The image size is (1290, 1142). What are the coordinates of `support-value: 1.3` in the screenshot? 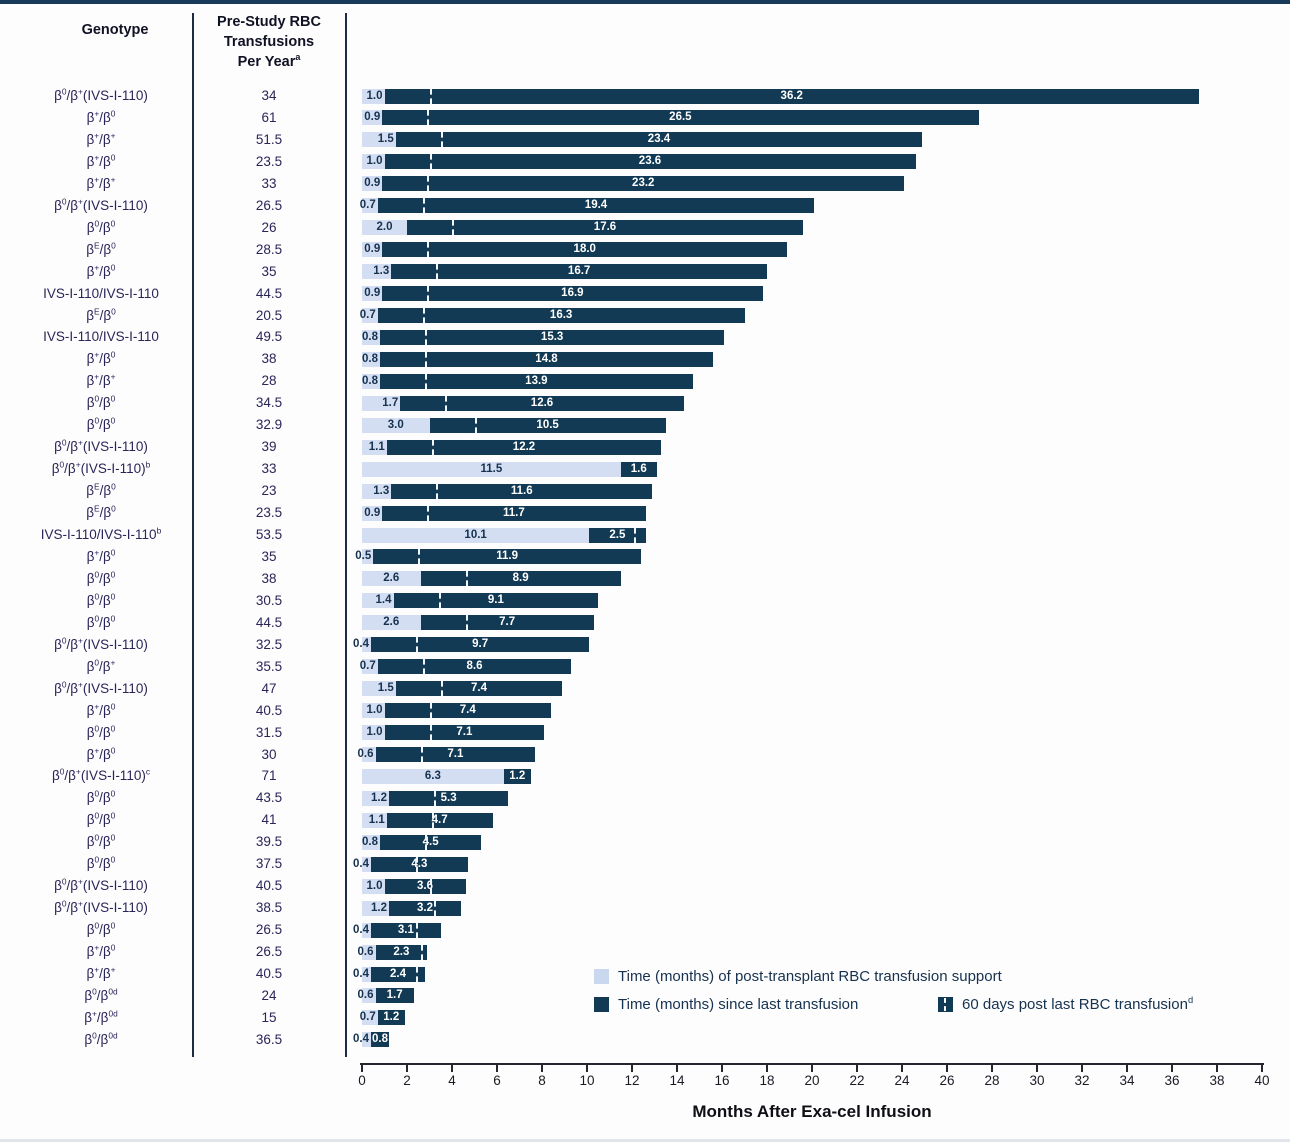 It's located at (381, 490).